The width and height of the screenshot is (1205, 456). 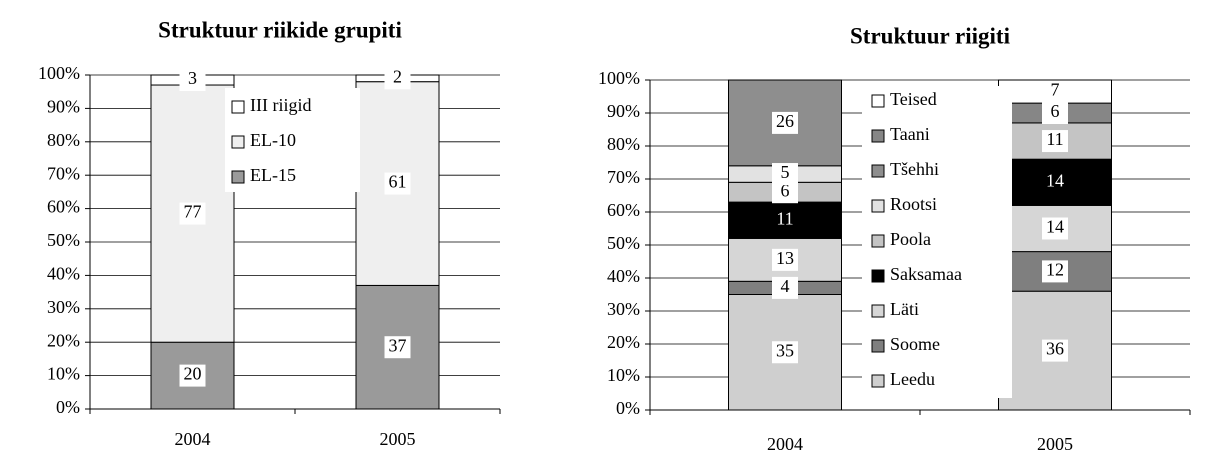 What do you see at coordinates (912, 379) in the screenshot?
I see `legend-label: Leedu` at bounding box center [912, 379].